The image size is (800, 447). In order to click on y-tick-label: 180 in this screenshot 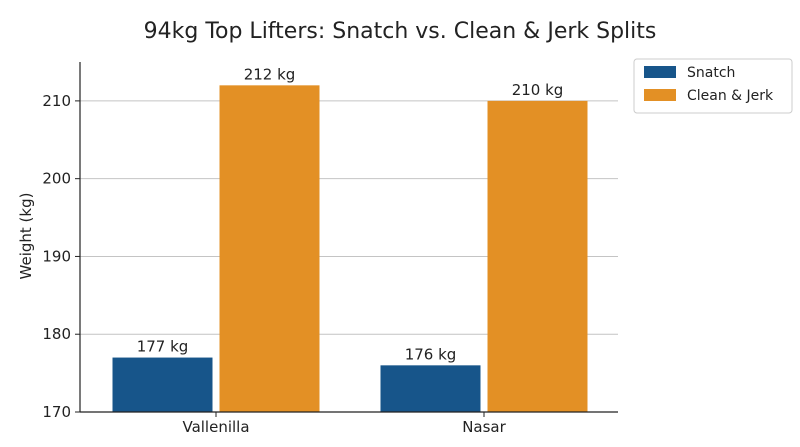, I will do `click(56, 334)`.